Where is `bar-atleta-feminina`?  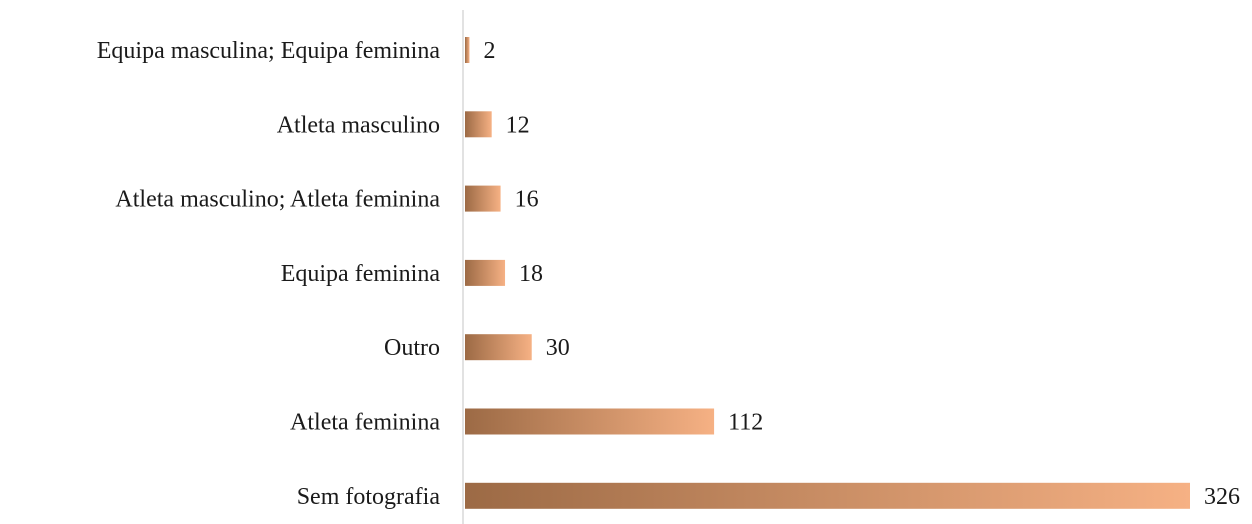
bar-atleta-feminina is located at coordinates (590, 421).